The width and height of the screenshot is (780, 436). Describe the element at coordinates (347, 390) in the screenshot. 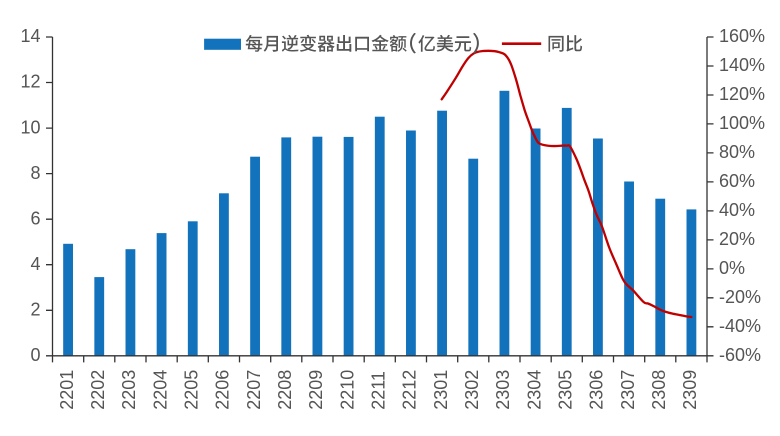

I see `svg-text: 2210` at that location.